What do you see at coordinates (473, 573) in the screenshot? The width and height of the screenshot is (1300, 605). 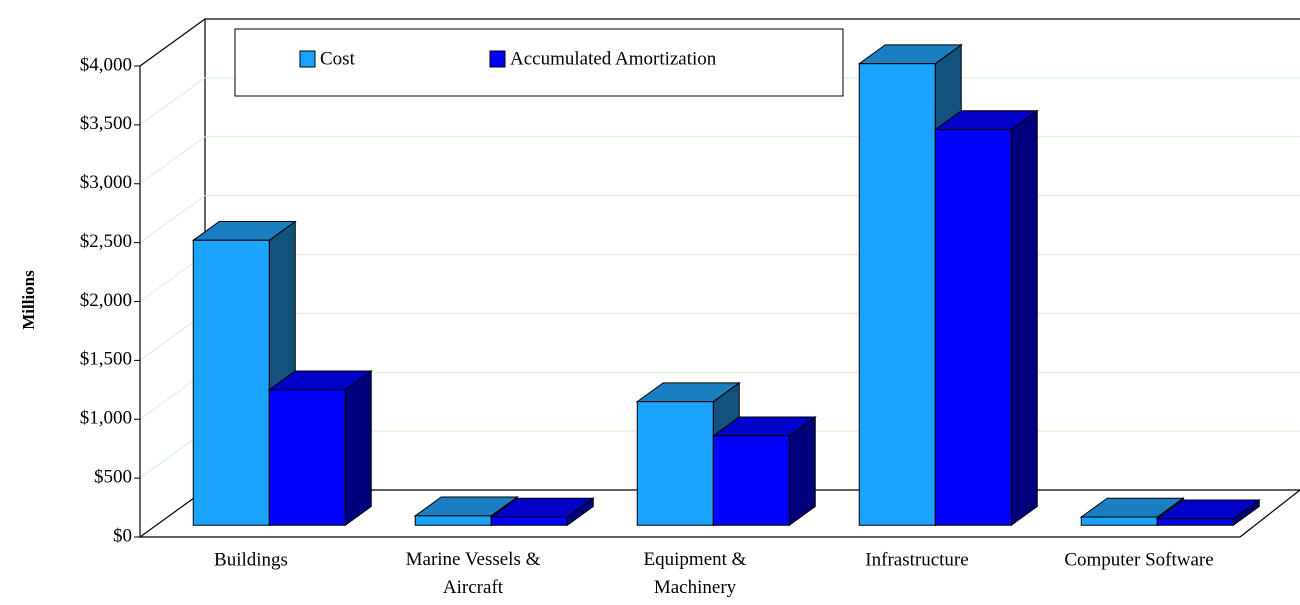 I see `x-tick-label: Marine Vessels & Aircraft` at bounding box center [473, 573].